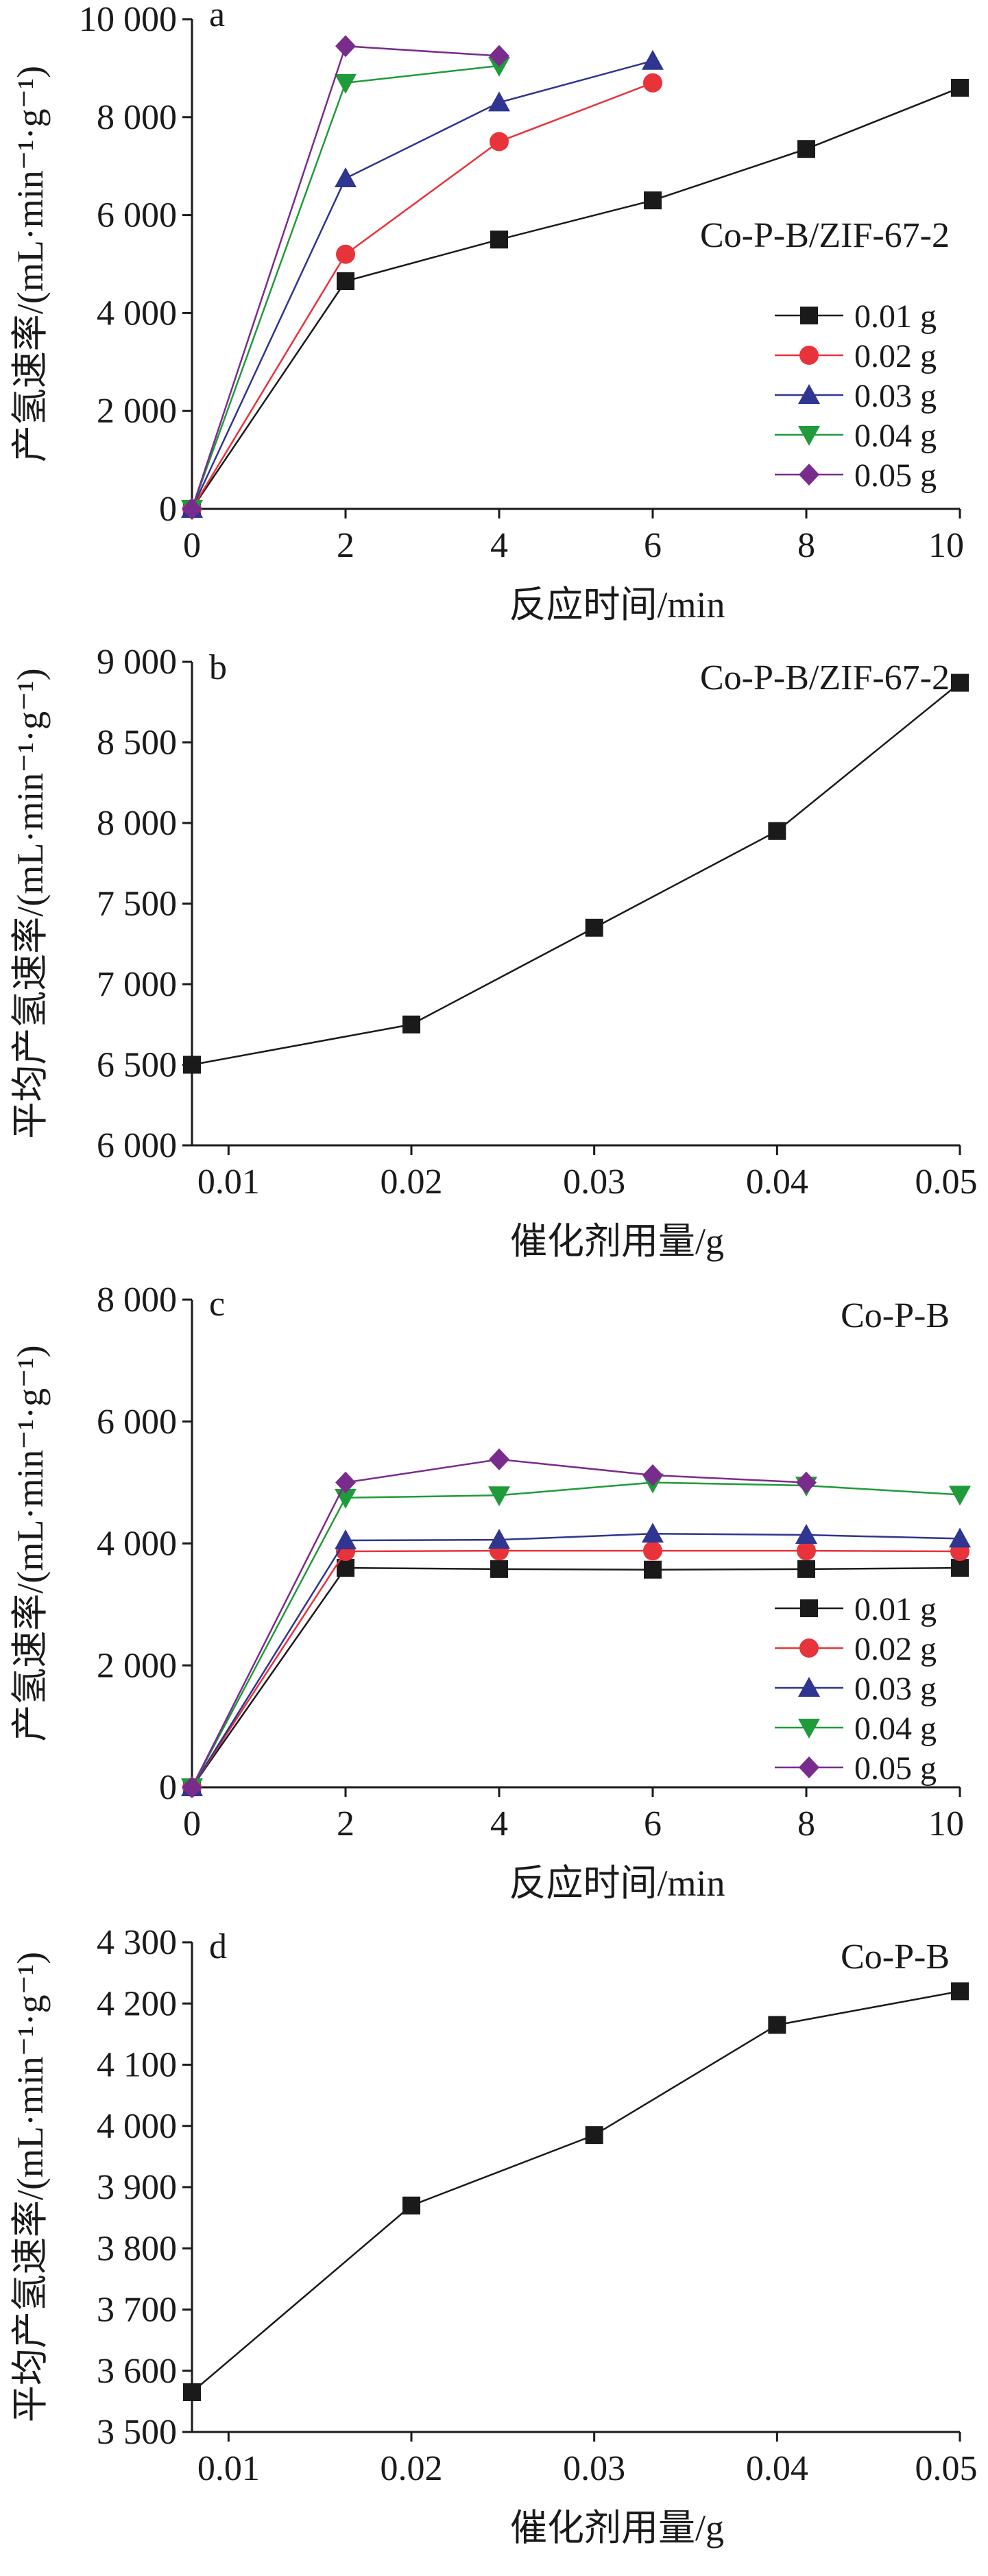 This screenshot has width=988, height=2576. What do you see at coordinates (137, 411) in the screenshot?
I see `y-tick-label: 2 000` at bounding box center [137, 411].